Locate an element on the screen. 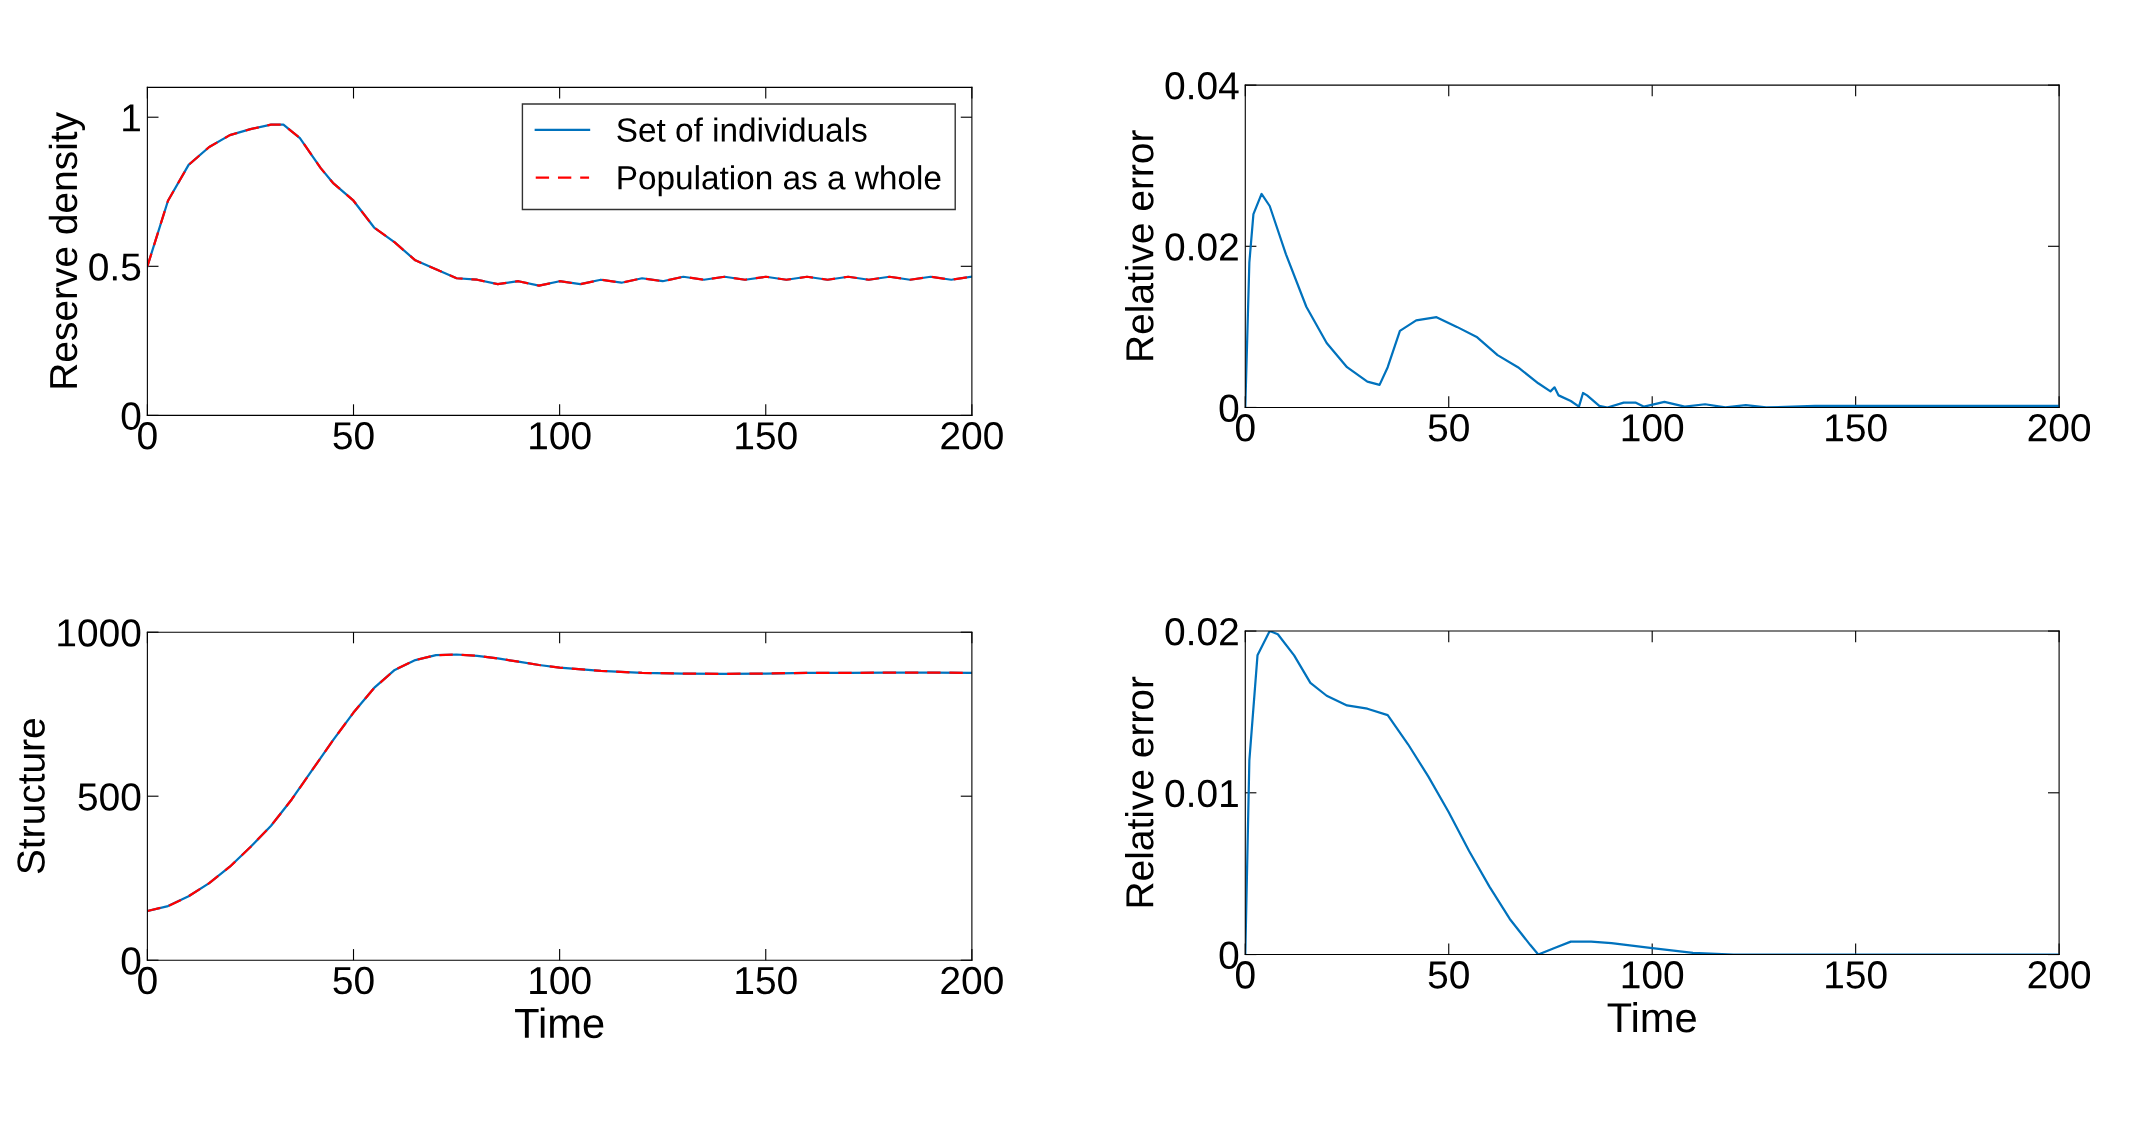 The height and width of the screenshot is (1135, 2136). y-tick-label: 0.01 is located at coordinates (1201, 793).